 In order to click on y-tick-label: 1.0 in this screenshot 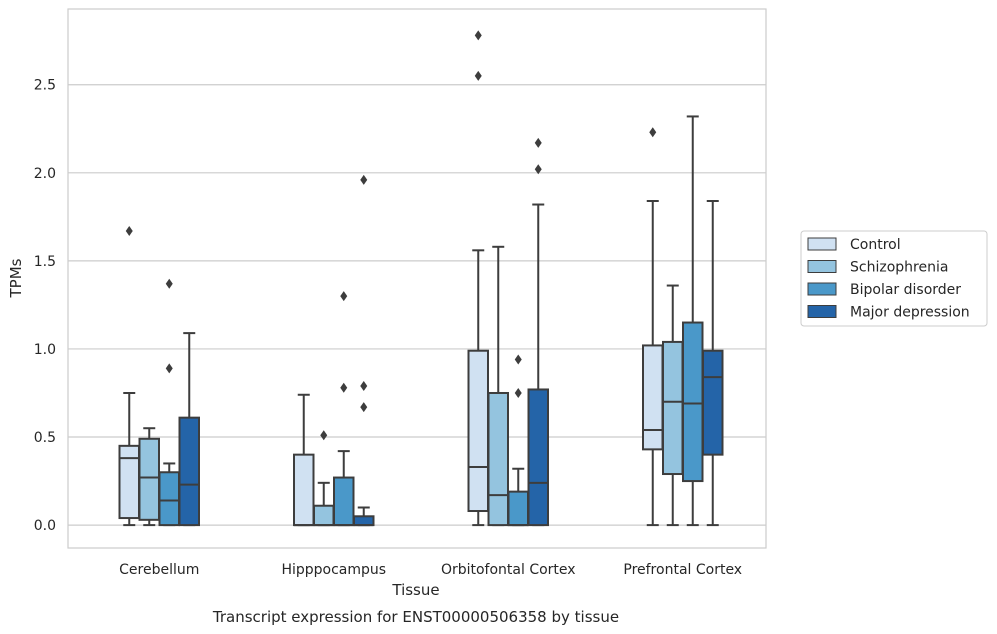, I will do `click(45, 350)`.